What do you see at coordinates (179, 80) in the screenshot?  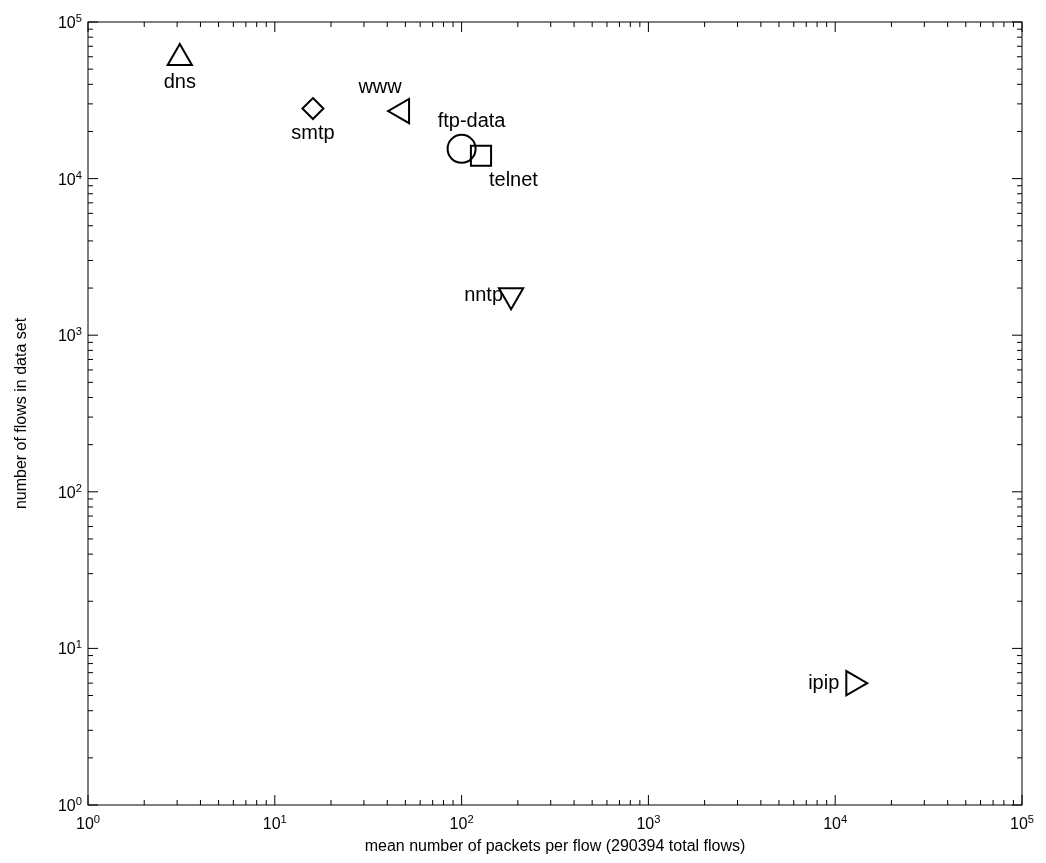 I see `series-label: dns` at bounding box center [179, 80].